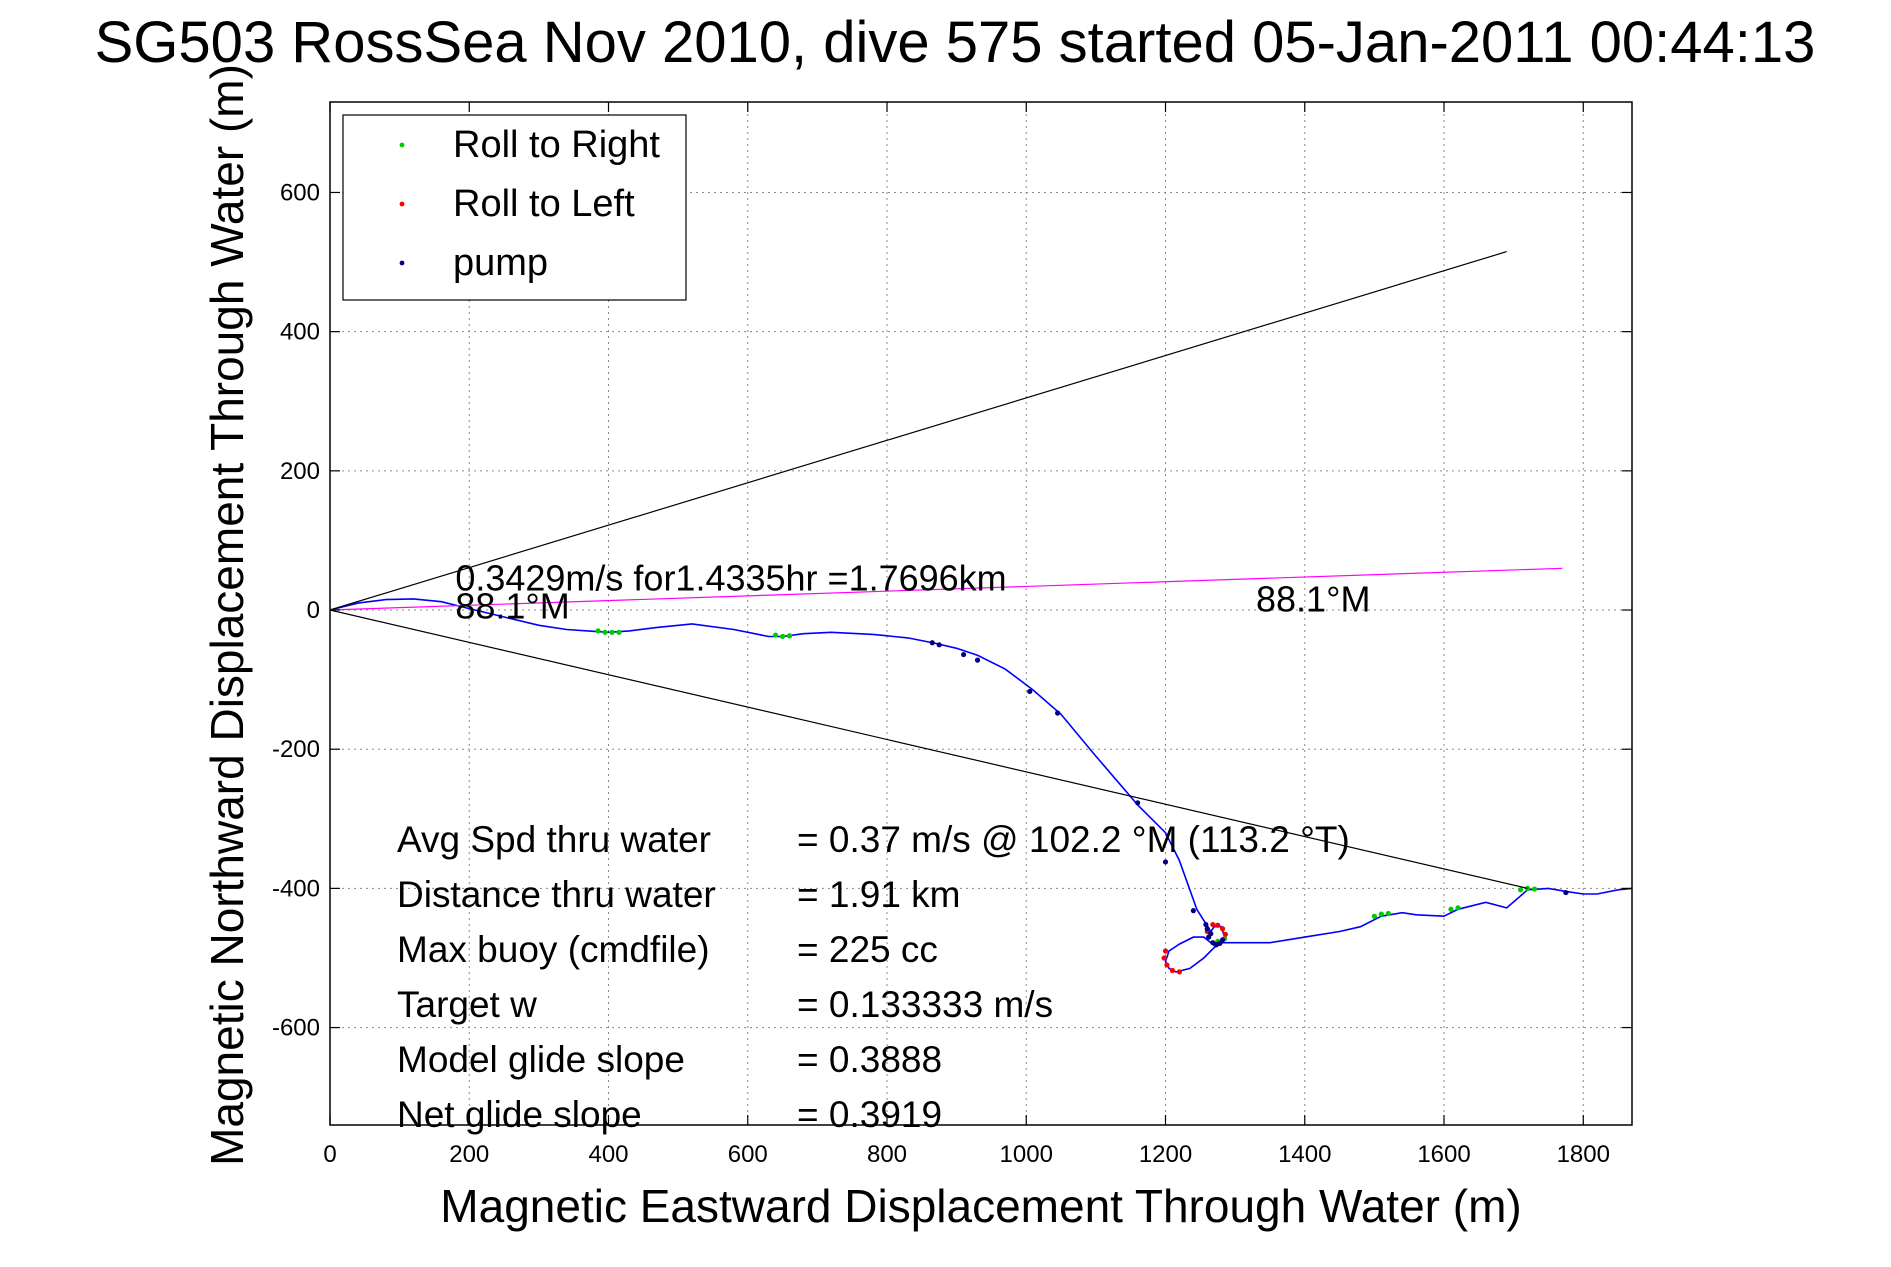 This screenshot has width=1891, height=1267. What do you see at coordinates (556, 145) in the screenshot?
I see `legend-label: Roll to Right` at bounding box center [556, 145].